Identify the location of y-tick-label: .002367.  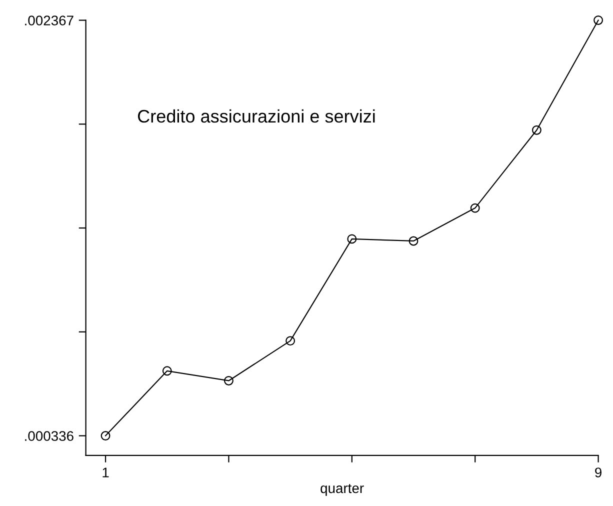
(49, 21).